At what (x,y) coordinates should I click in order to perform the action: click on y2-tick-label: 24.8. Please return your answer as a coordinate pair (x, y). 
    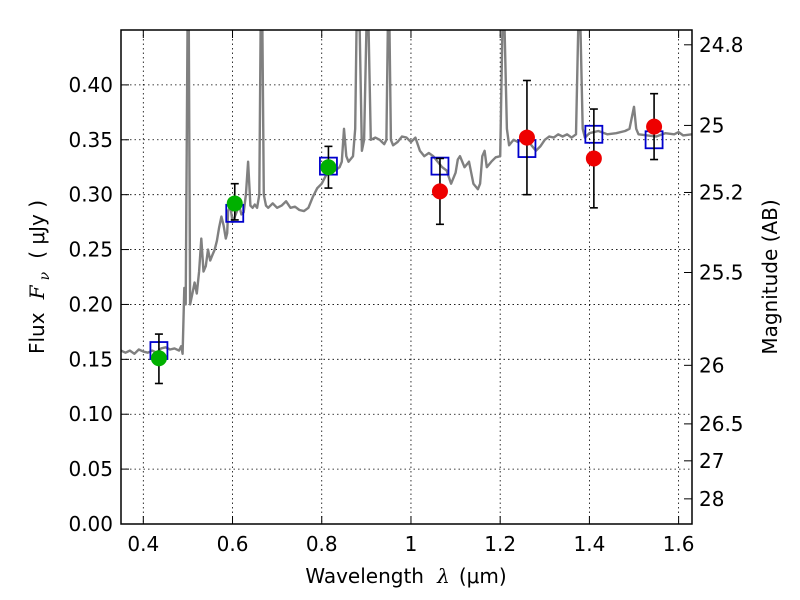
    Looking at the image, I should click on (721, 45).